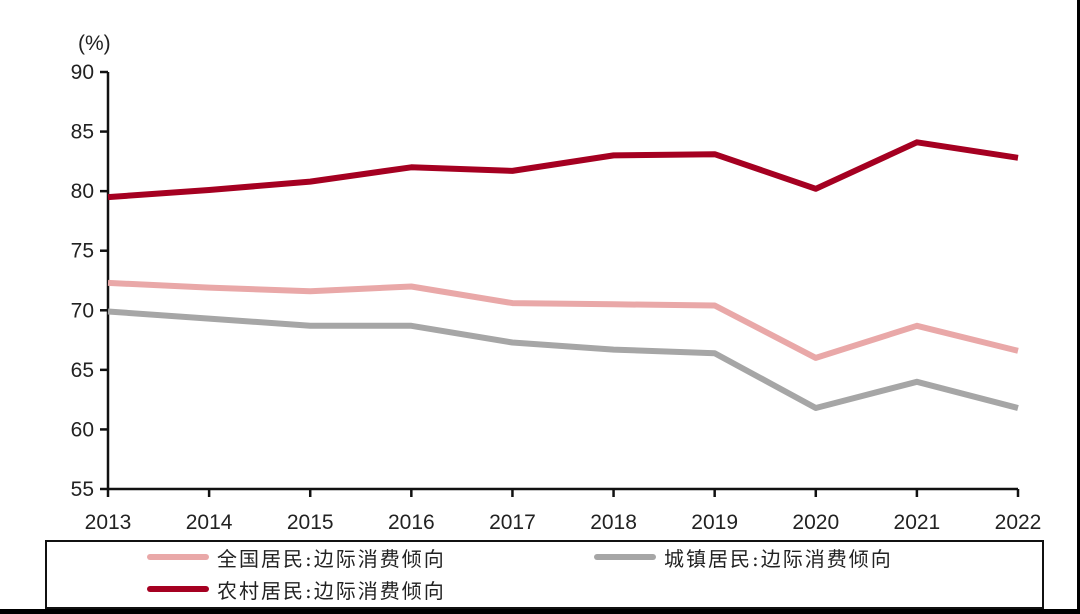 The image size is (1080, 614). What do you see at coordinates (178, 589) in the screenshot?
I see `legend-swatch-rural` at bounding box center [178, 589].